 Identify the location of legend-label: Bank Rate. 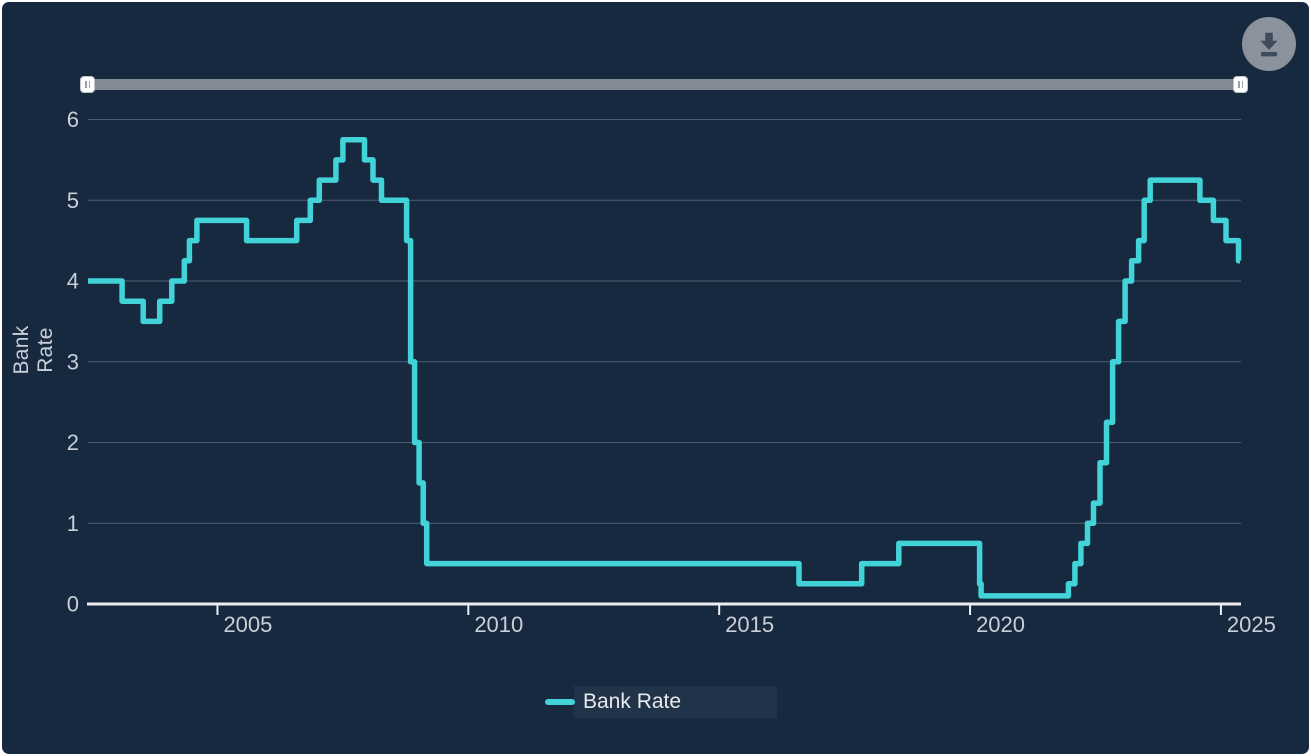
(632, 701).